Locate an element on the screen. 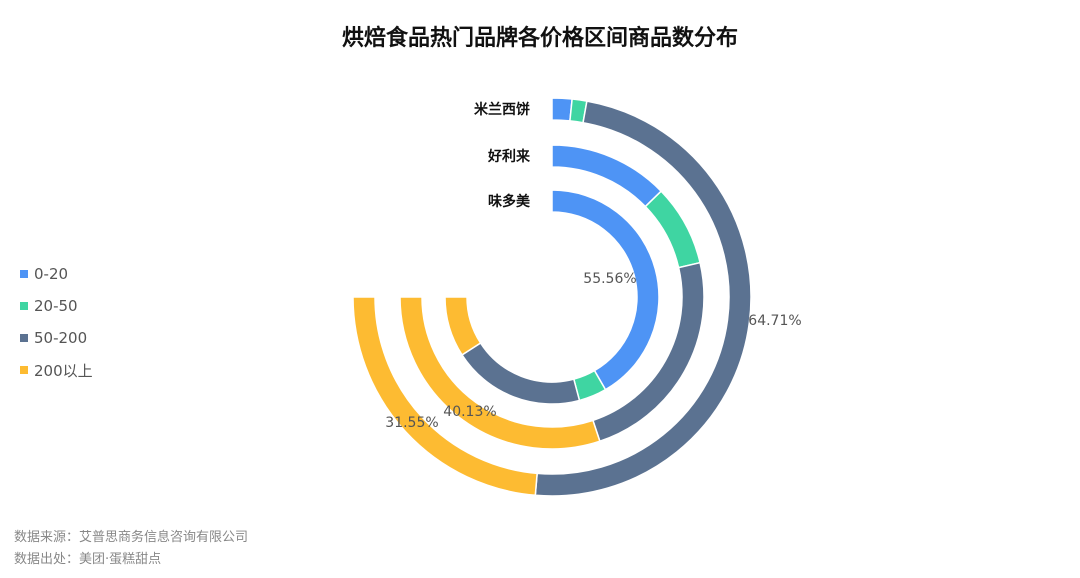 Image resolution: width=1080 pixels, height=578 pixels. bar-味多美-0-20 is located at coordinates (605, 290).